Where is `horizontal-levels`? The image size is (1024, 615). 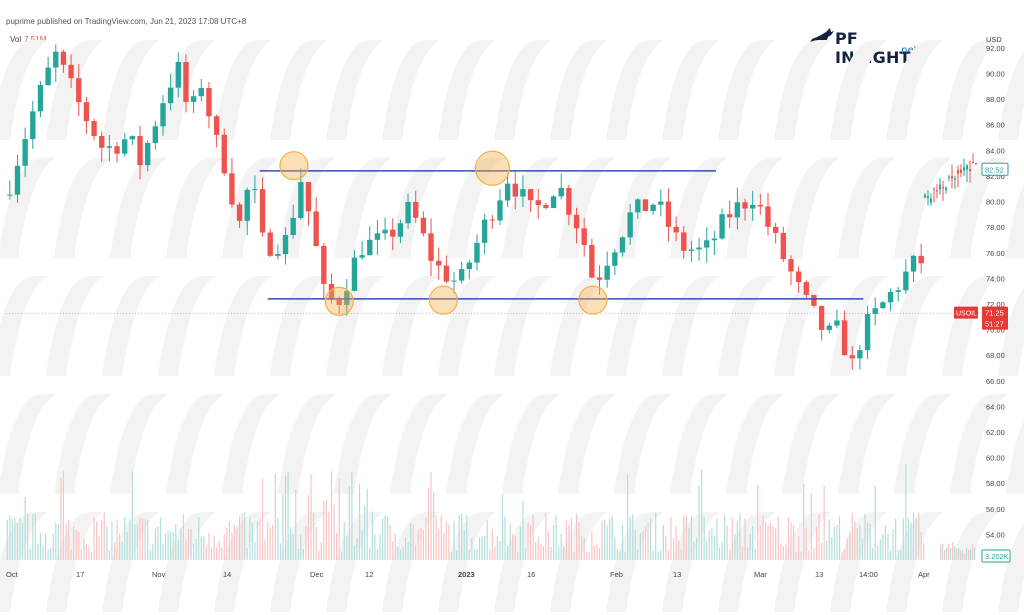 horizontal-levels is located at coordinates (561, 235).